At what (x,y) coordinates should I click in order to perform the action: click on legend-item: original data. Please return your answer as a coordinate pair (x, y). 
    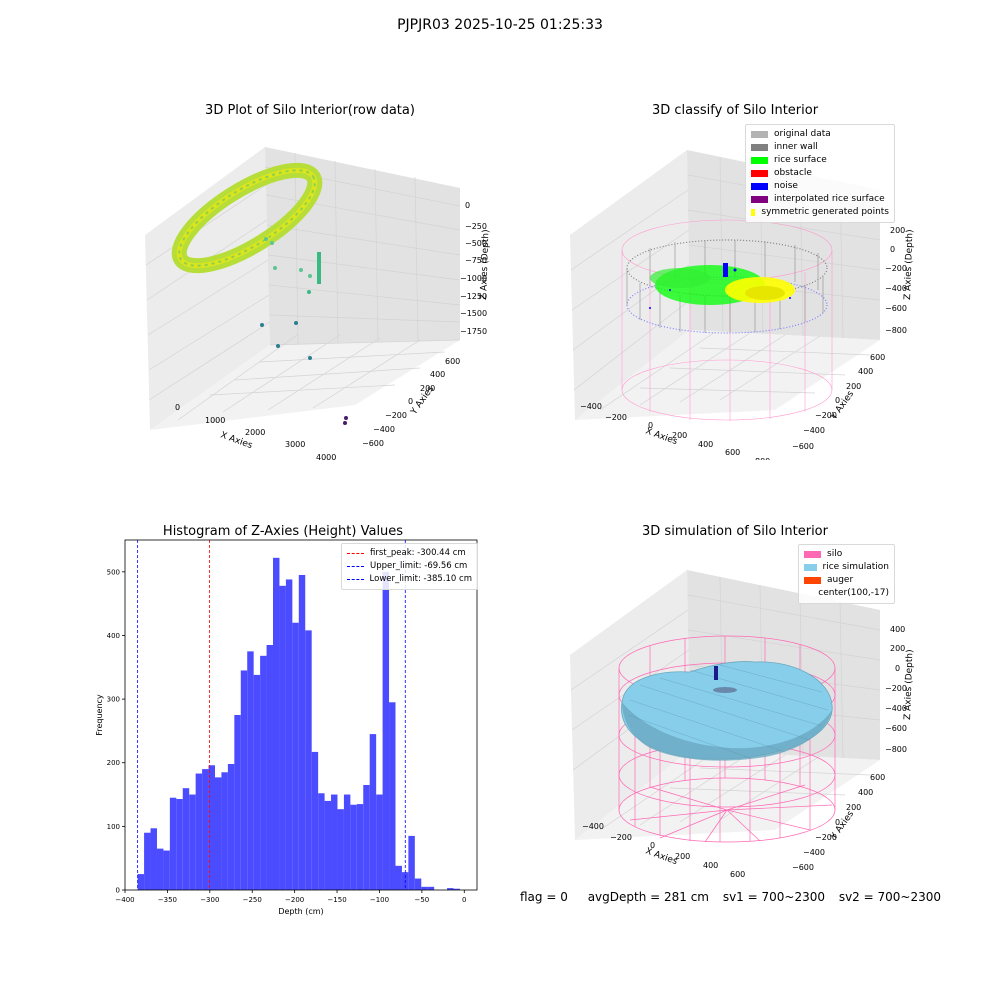
    Looking at the image, I should click on (820, 134).